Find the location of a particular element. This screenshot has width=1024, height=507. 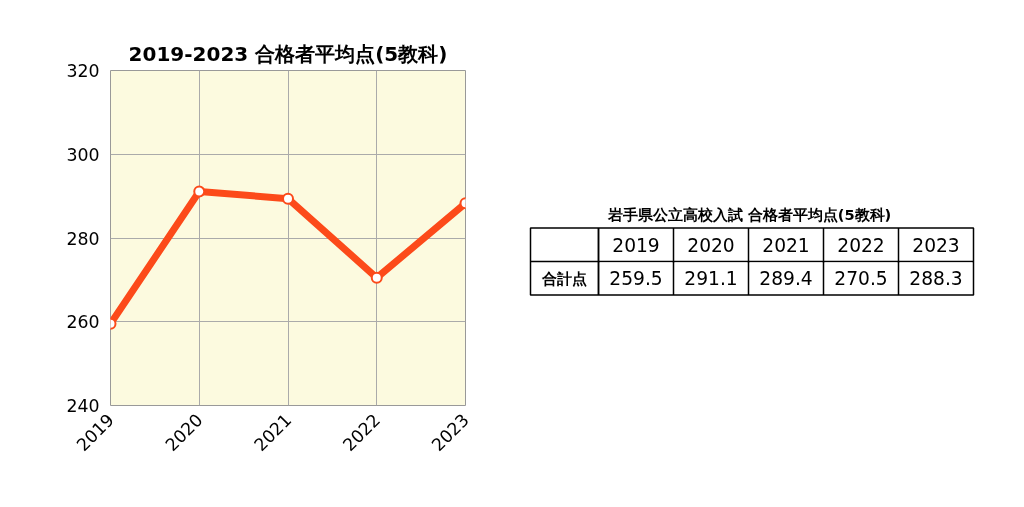

x-tick-label: 2023 is located at coordinates (936, 245).